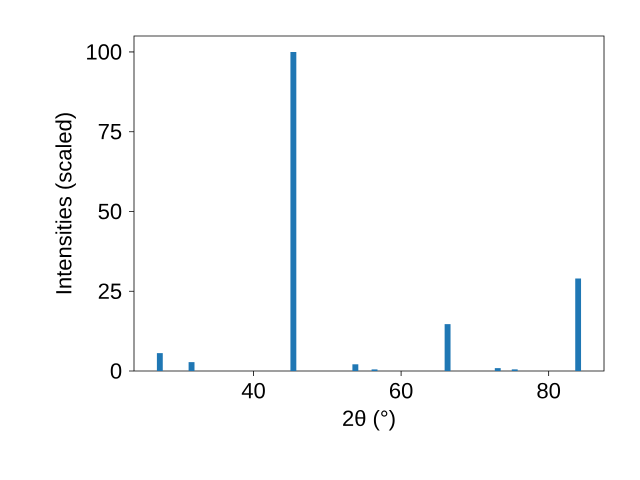  What do you see at coordinates (116, 371) in the screenshot?
I see `y-tick-label: 0` at bounding box center [116, 371].